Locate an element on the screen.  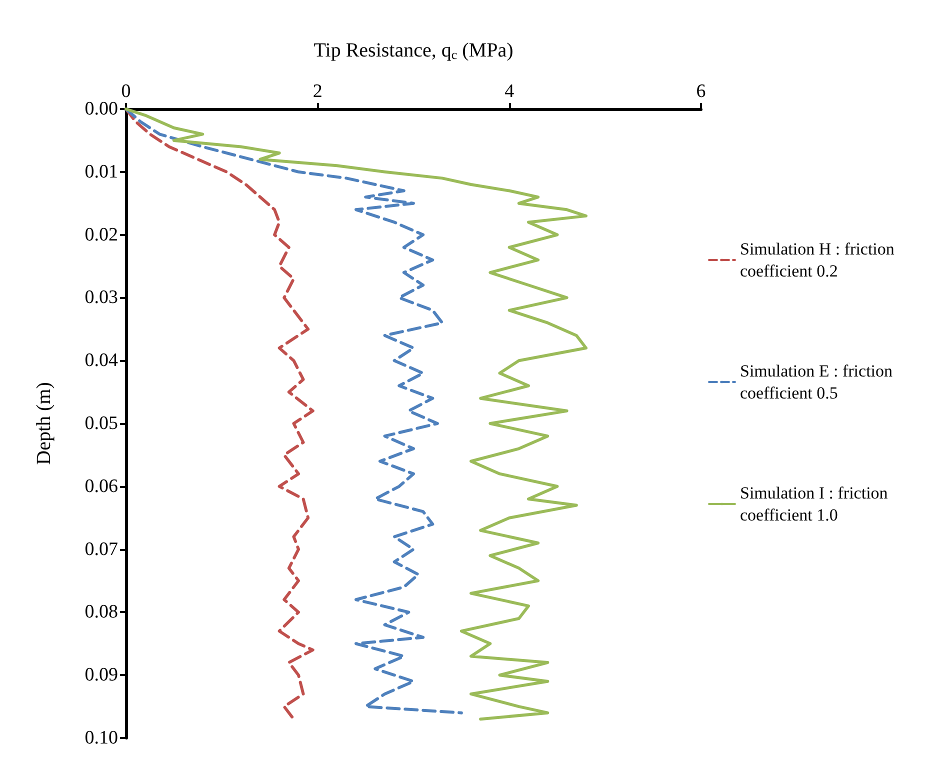
legend-label: Simulation E : friction coefficient 0.5 is located at coordinates (818, 382).